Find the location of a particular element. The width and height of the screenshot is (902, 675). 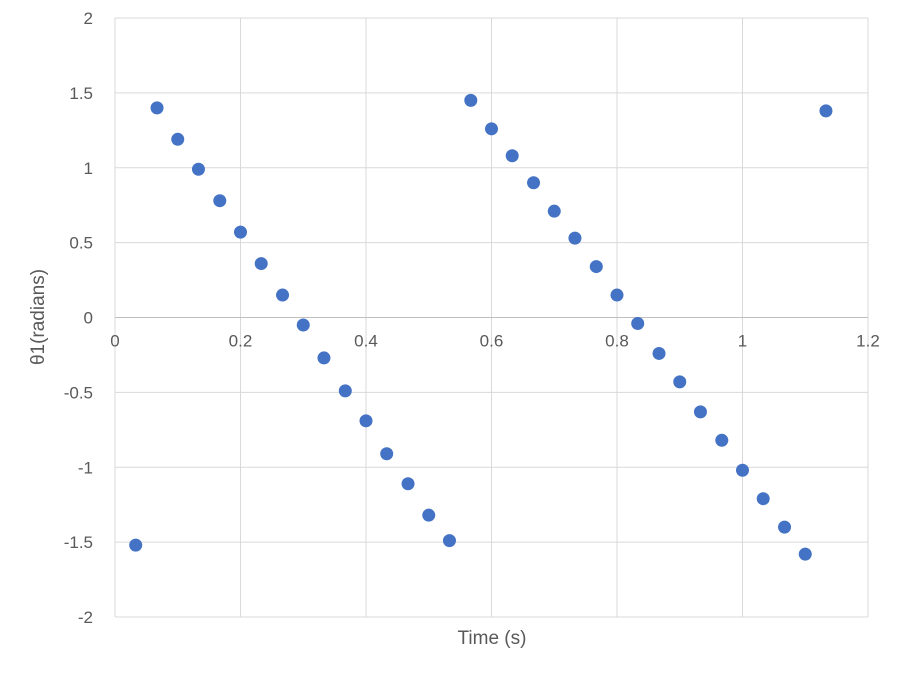

y-tick-label: 1 is located at coordinates (88, 168).